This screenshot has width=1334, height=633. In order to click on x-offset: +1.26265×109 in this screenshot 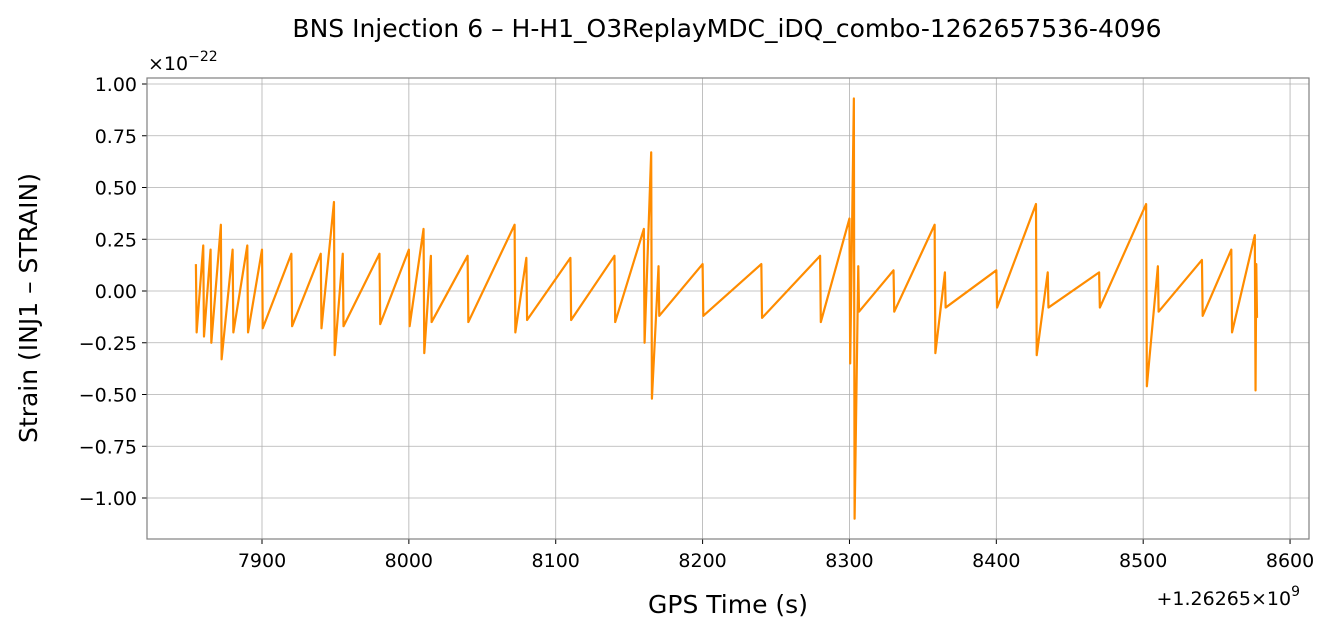, I will do `click(1228, 597)`.